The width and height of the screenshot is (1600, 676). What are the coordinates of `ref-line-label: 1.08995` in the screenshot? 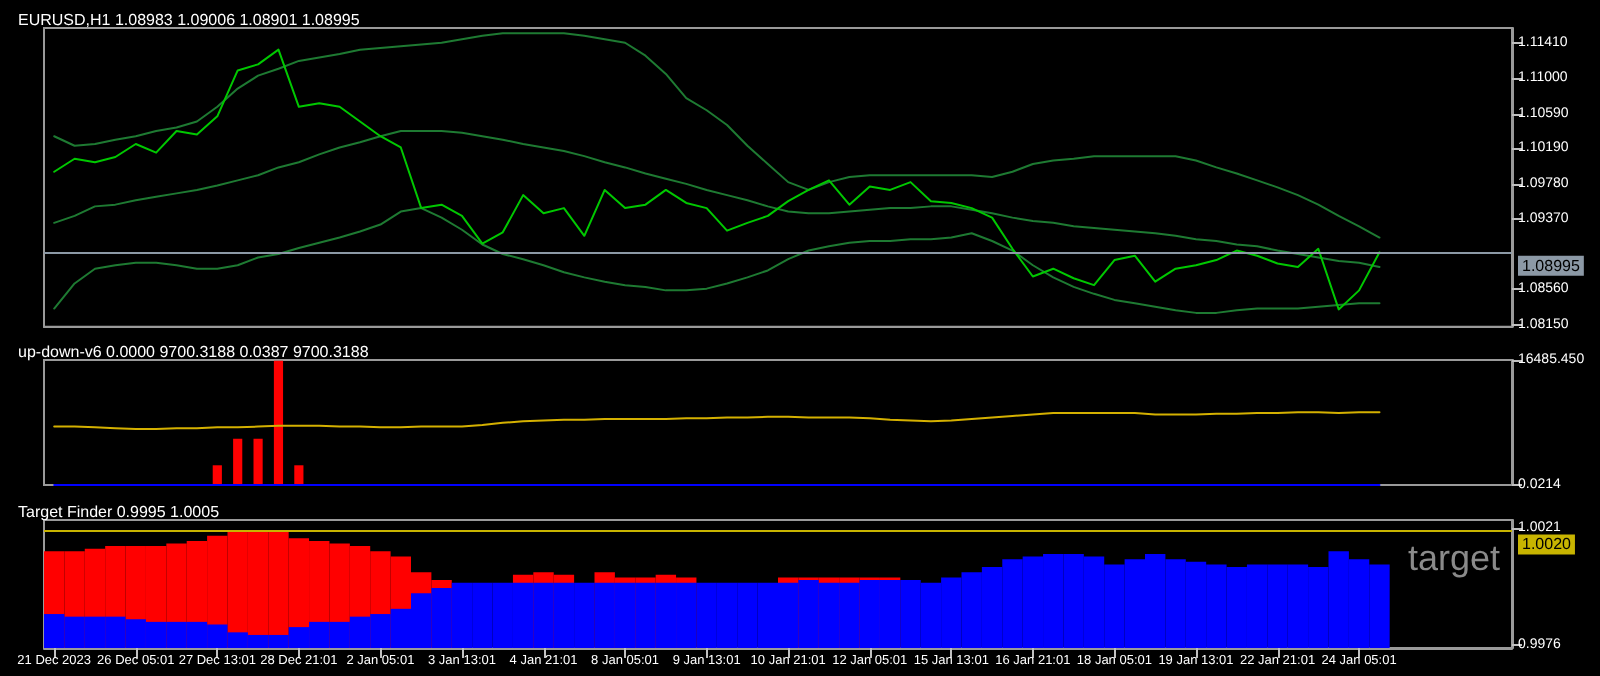 It's located at (1551, 265).